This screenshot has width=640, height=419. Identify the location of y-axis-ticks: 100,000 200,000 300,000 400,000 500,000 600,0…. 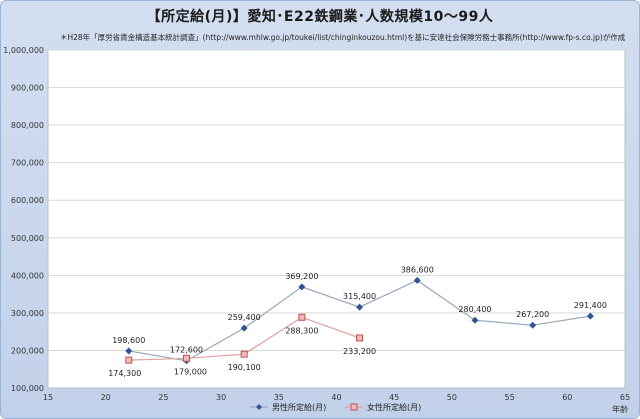
(23, 219).